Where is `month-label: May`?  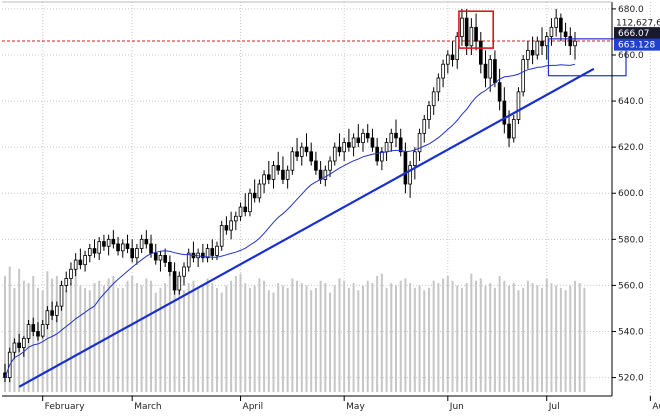
month-label: May is located at coordinates (355, 407).